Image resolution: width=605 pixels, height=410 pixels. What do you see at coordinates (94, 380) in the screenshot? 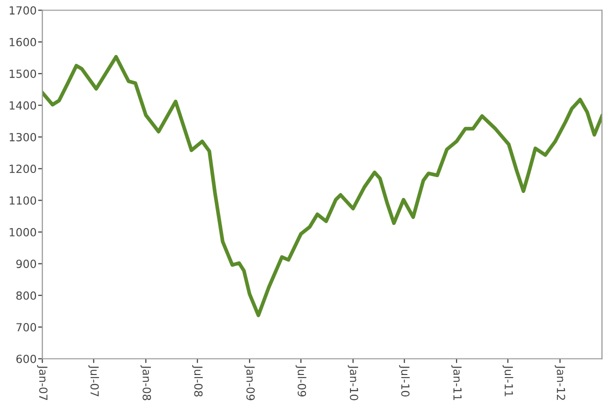
I see `x-tick-label: Jul-07` at bounding box center [94, 380].